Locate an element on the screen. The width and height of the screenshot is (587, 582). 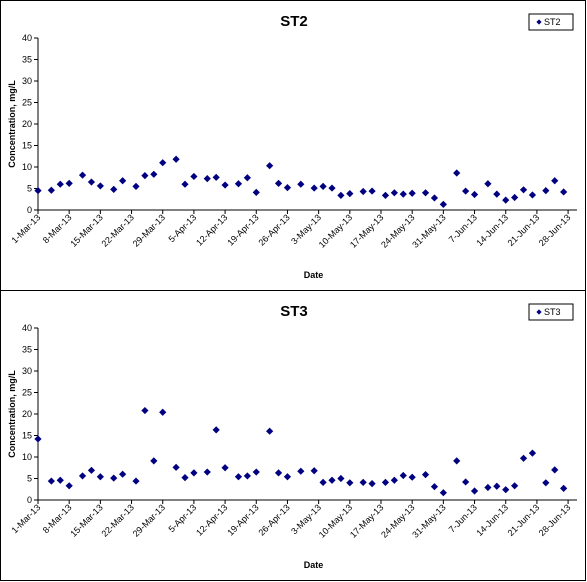
legend-label: ST2 is located at coordinates (552, 22).